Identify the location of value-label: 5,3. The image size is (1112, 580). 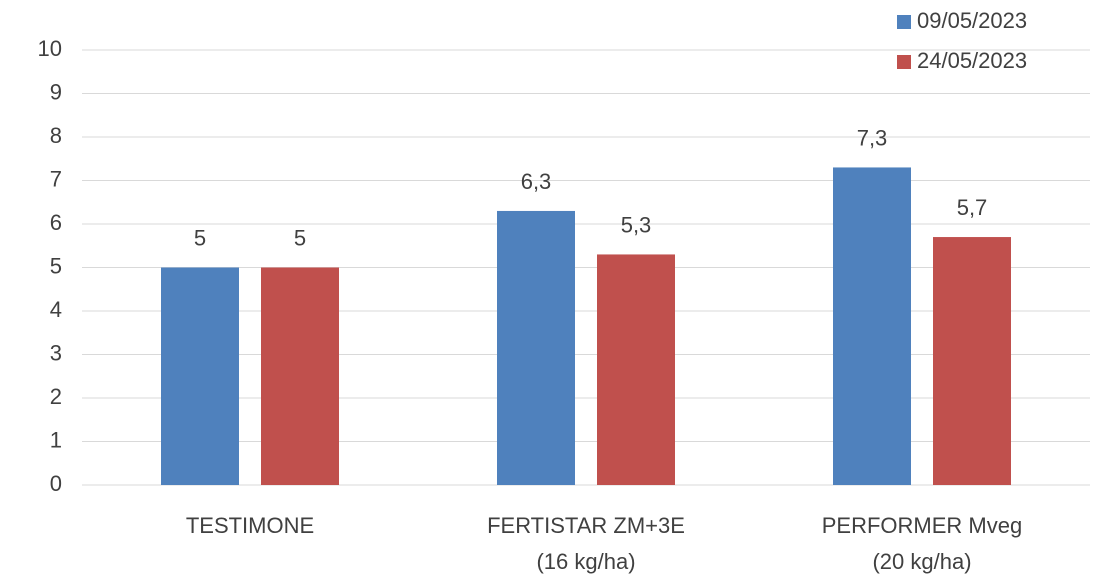
(636, 224).